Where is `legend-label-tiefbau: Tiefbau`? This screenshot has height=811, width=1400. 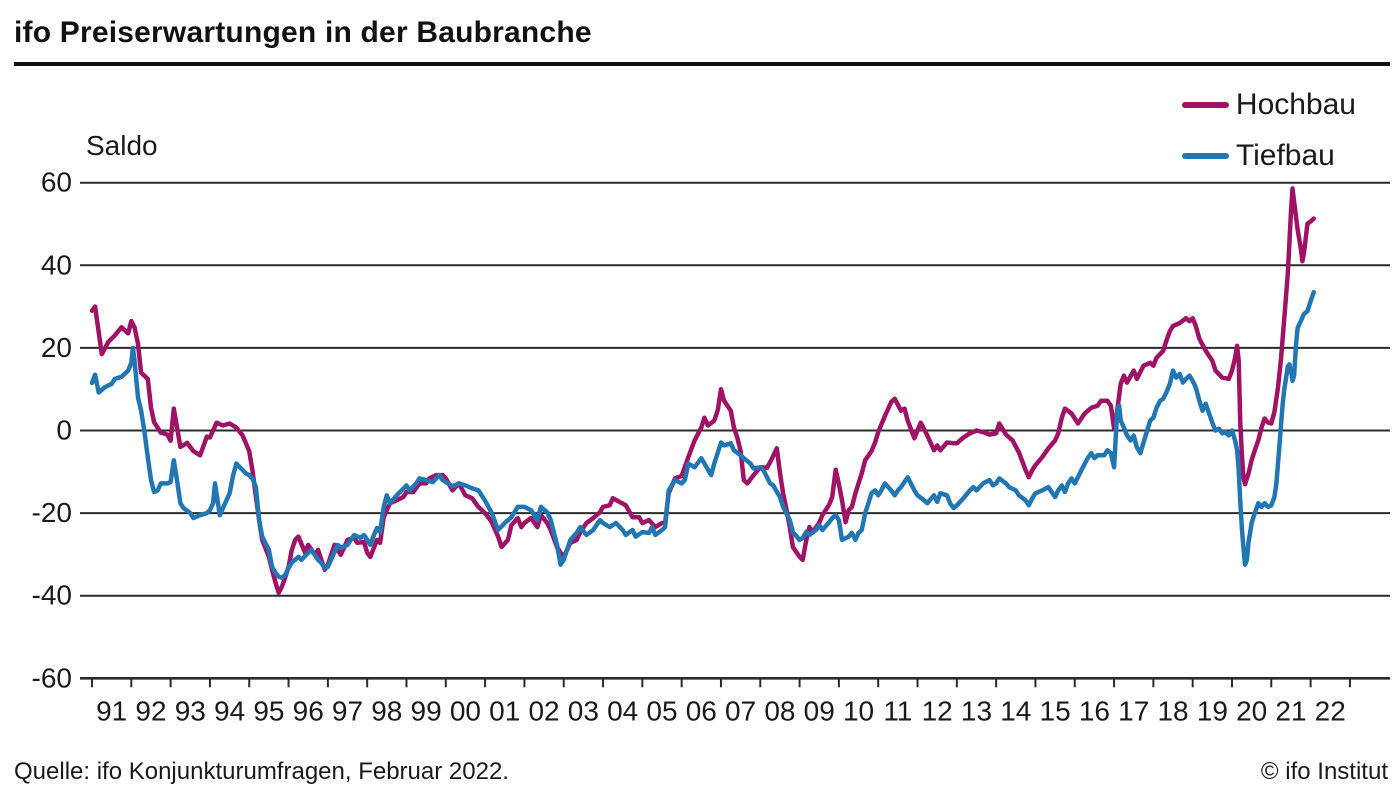 legend-label-tiefbau: Tiefbau is located at coordinates (1285, 155).